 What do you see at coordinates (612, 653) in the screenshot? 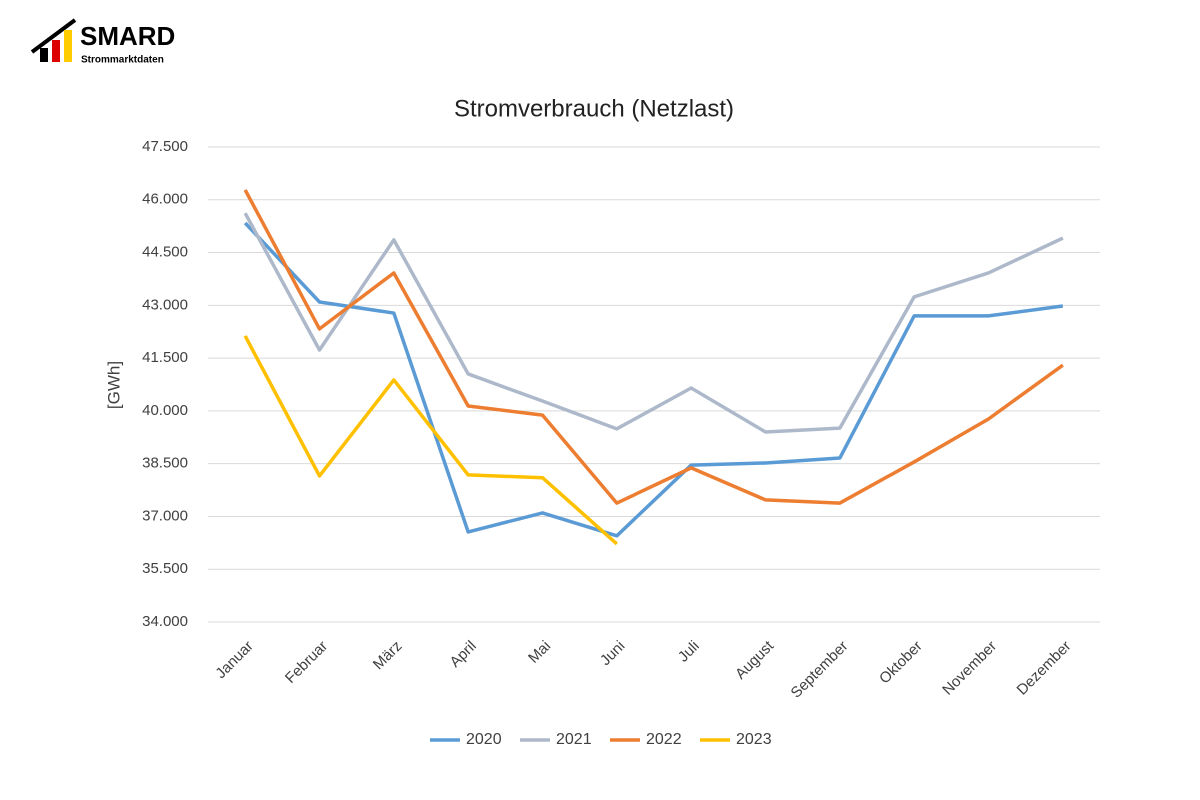
I see `x-tick-label: Juni` at bounding box center [612, 653].